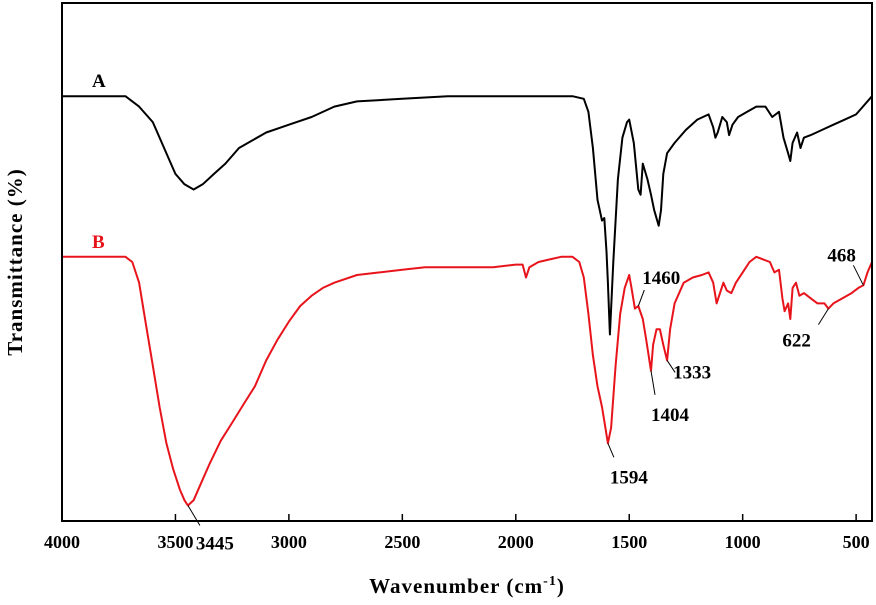  What do you see at coordinates (629, 477) in the screenshot?
I see `annotation-1594: 1594` at bounding box center [629, 477].